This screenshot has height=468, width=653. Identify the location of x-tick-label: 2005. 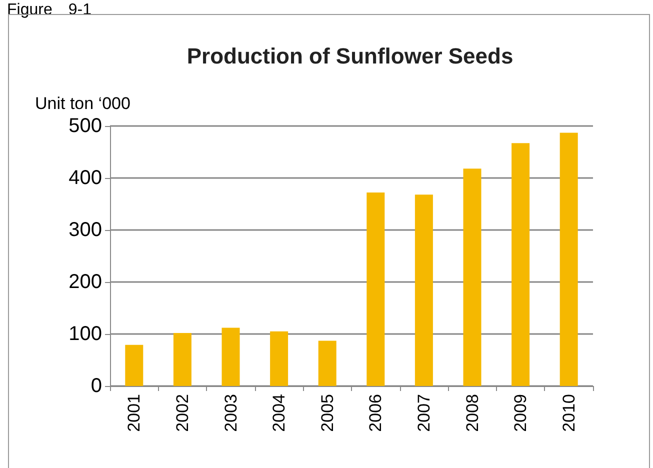
(327, 413).